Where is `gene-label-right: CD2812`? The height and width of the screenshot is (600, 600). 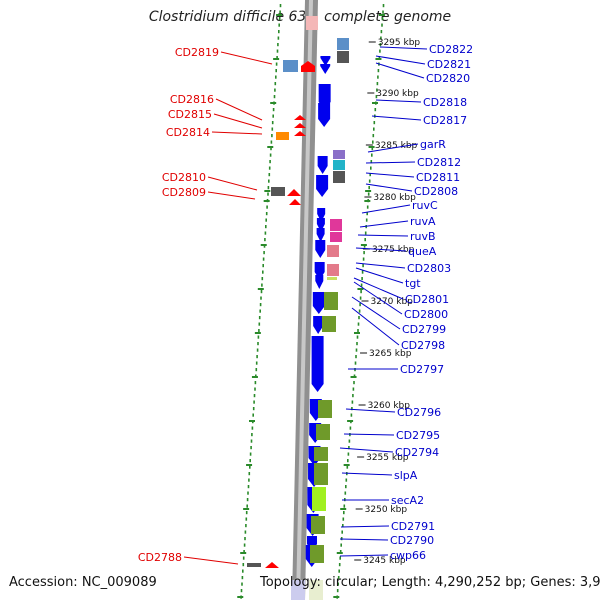
gene-label-right: CD2812 is located at coordinates (439, 162).